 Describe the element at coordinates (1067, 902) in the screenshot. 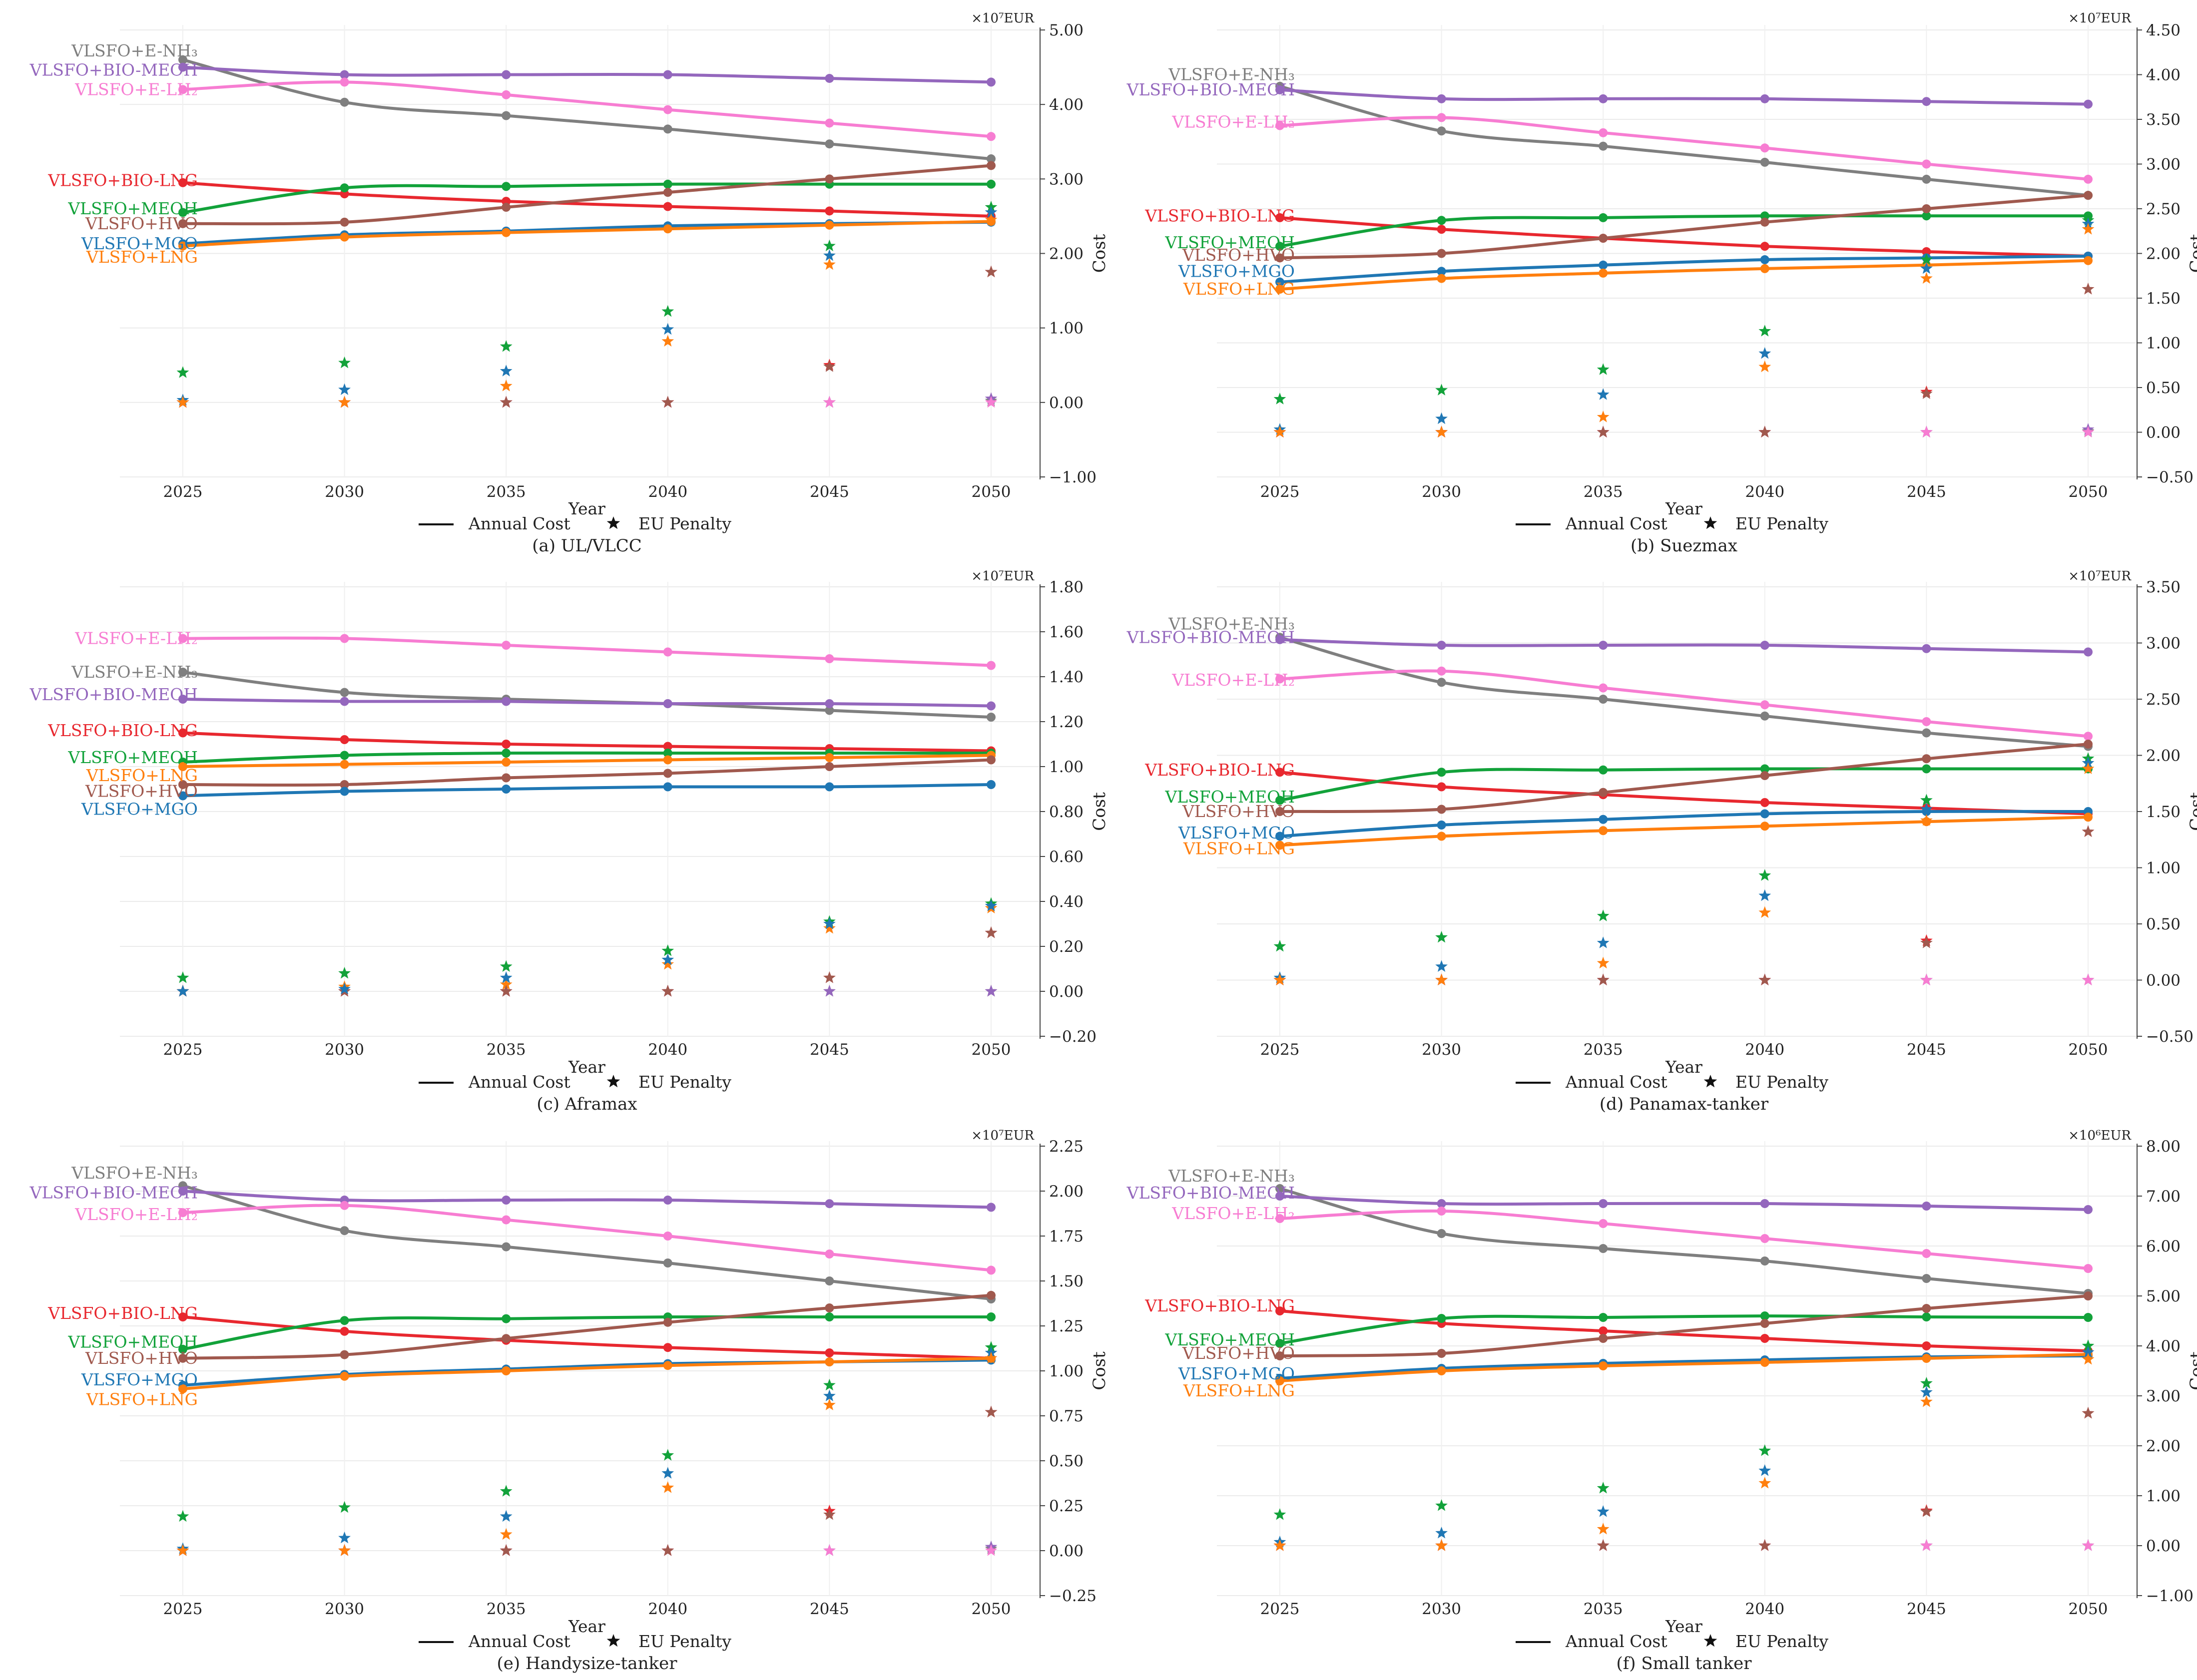

I see `y-tick-label: 0.40` at that location.